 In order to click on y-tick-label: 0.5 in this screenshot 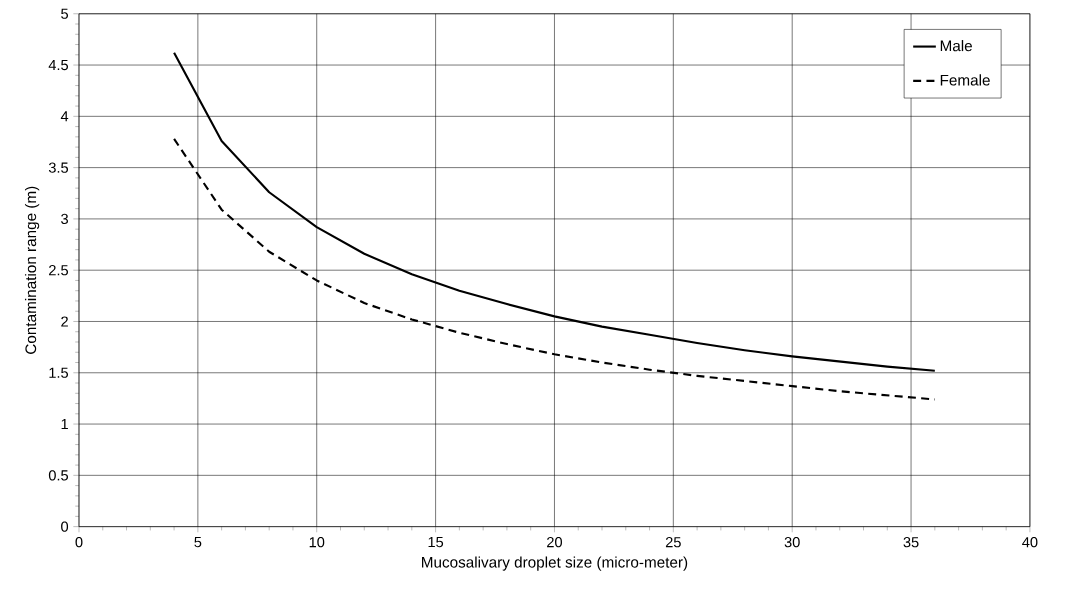, I will do `click(58, 475)`.